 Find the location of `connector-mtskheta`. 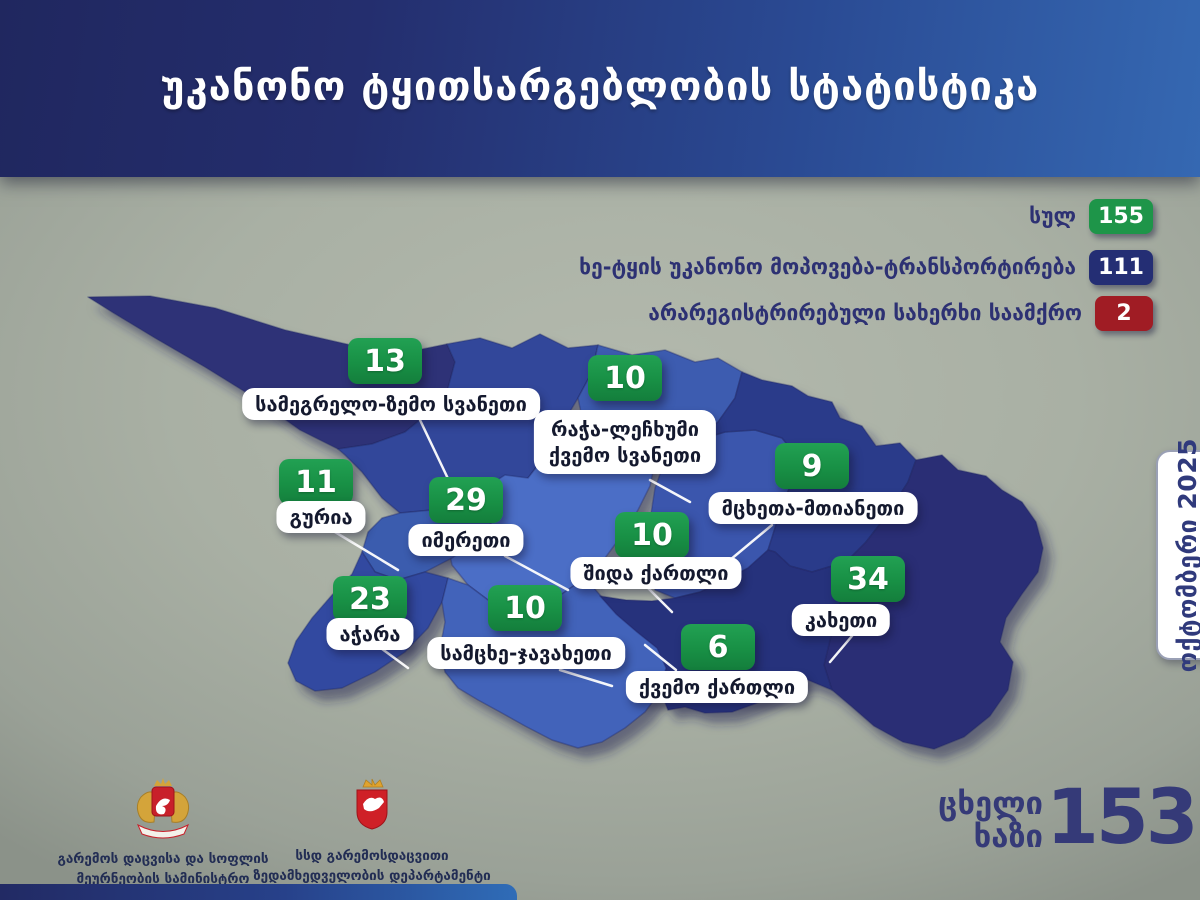

connector-mtskheta is located at coordinates (751, 542).